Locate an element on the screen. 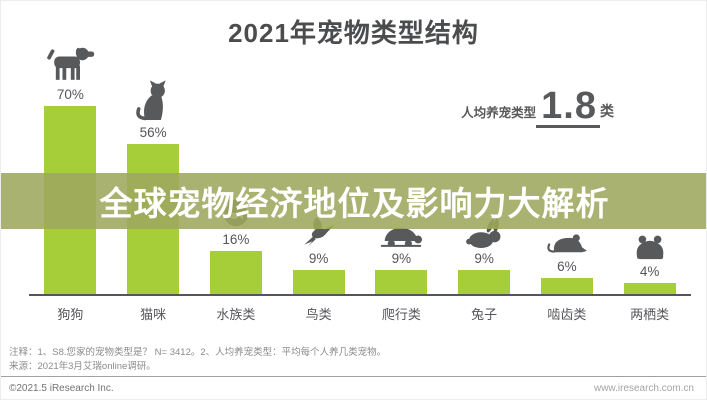  x-label-bird: 鸟类 is located at coordinates (318, 314).